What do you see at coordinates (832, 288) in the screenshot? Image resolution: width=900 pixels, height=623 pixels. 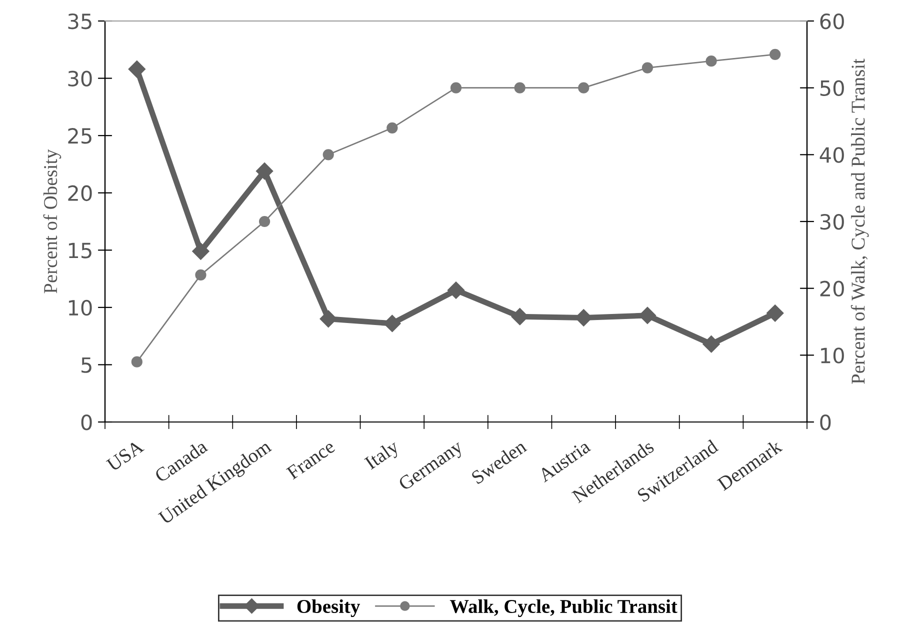 I see `y2-tick-label: 20` at bounding box center [832, 288].